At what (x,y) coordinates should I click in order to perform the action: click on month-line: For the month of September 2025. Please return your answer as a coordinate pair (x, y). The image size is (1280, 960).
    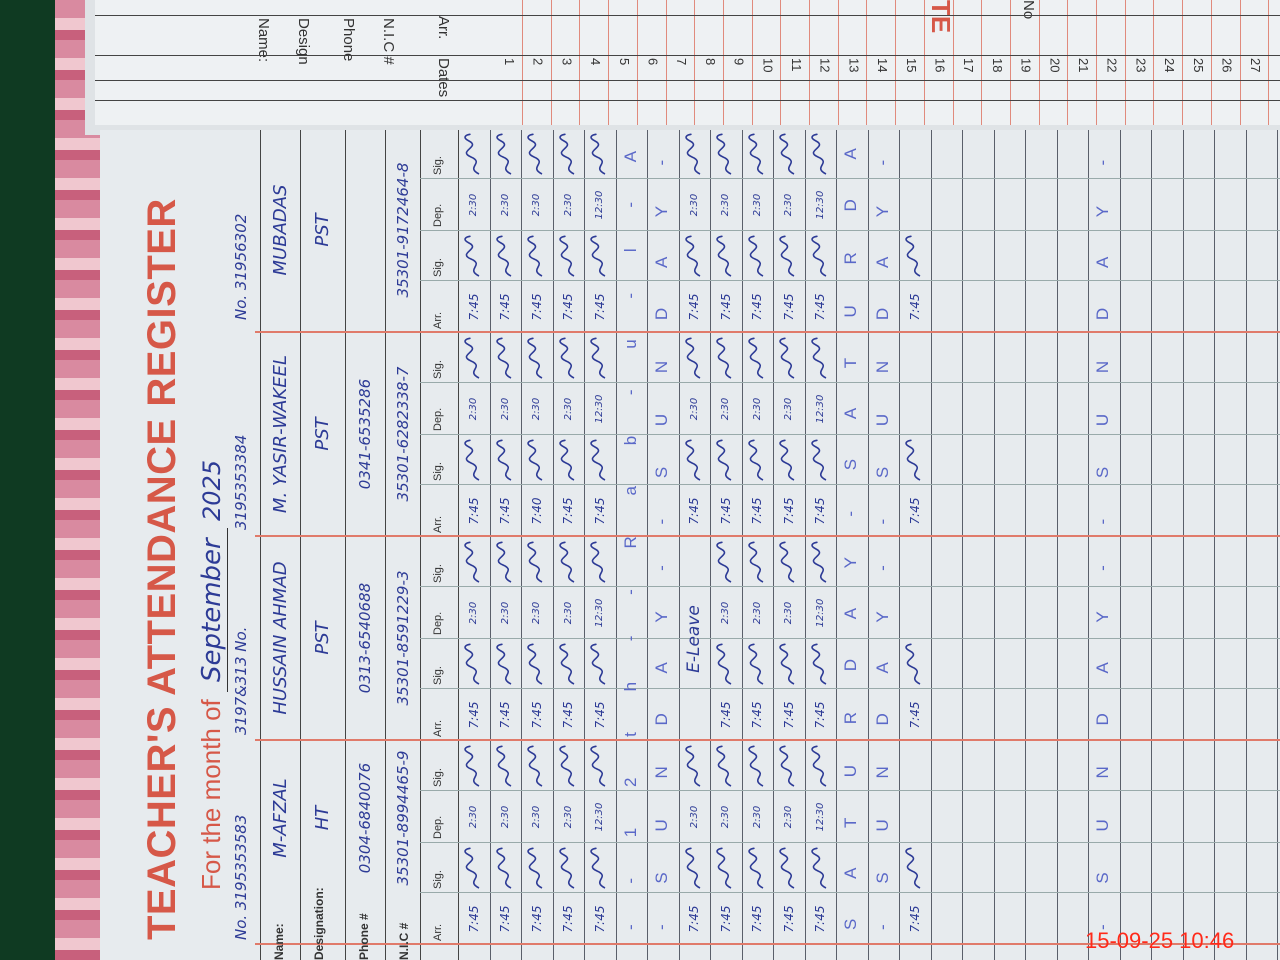
    Looking at the image, I should click on (212, 674).